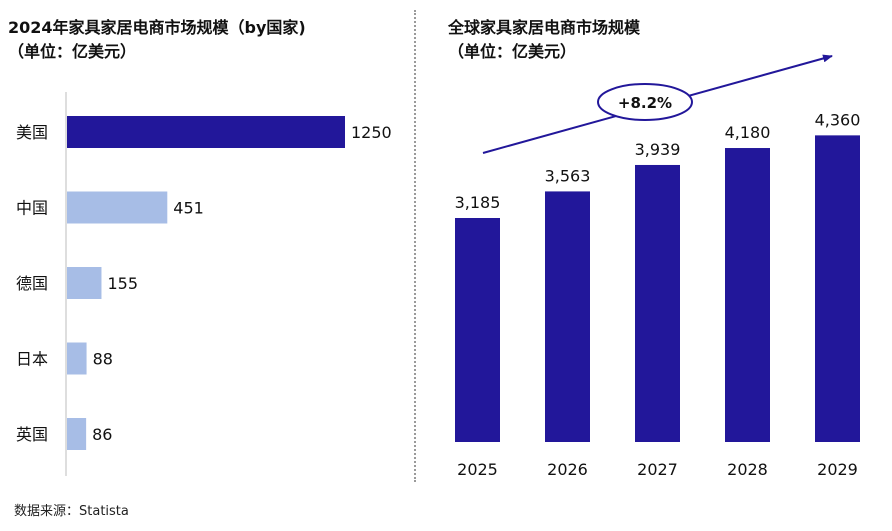  I want to click on left-chart-title-line1: 2024年家具家居电商市场规模（by国家), so click(157, 27).